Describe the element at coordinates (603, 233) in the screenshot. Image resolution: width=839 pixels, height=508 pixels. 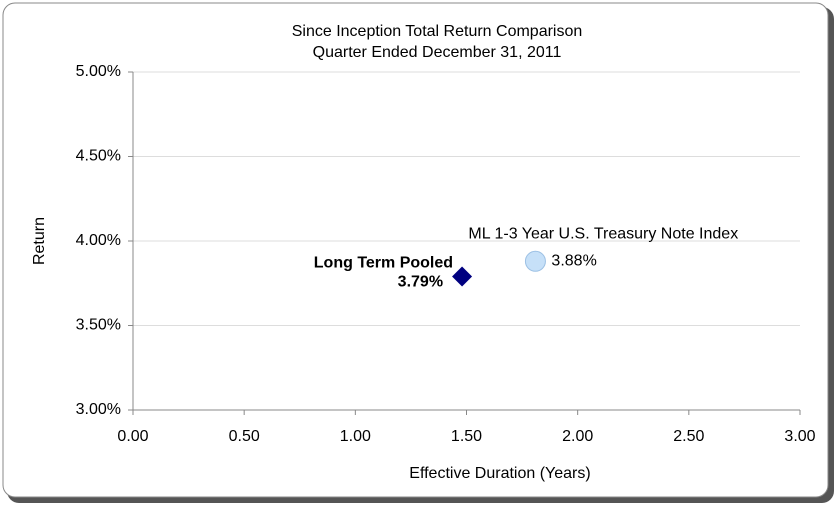
I see `series-label: ML 1-3 Year U.S. Treasury Note Index` at that location.